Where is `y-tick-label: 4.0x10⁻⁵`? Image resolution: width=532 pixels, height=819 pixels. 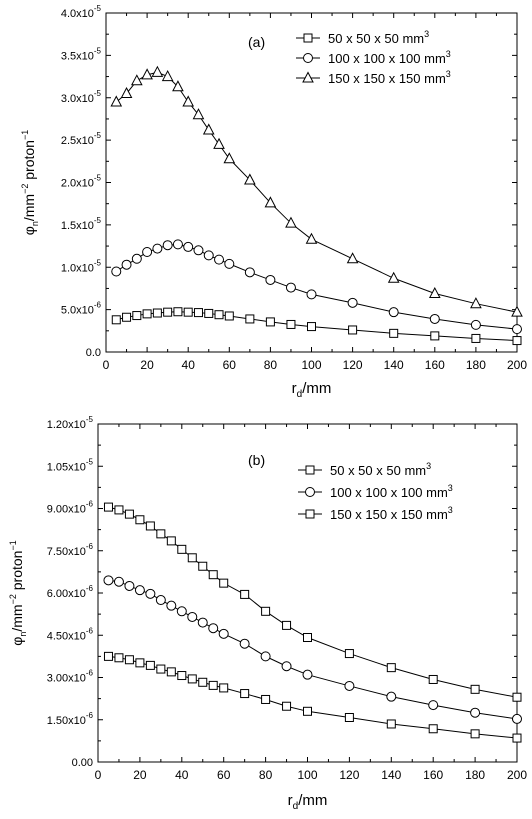 y-tick-label: 4.0x10⁻⁵ is located at coordinates (81, 12).